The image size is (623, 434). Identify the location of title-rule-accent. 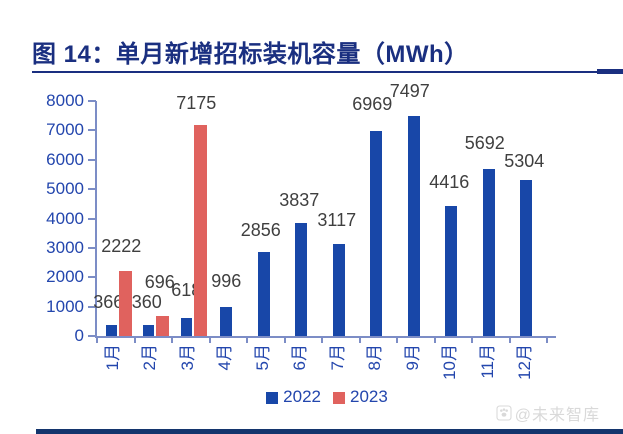
(610, 71).